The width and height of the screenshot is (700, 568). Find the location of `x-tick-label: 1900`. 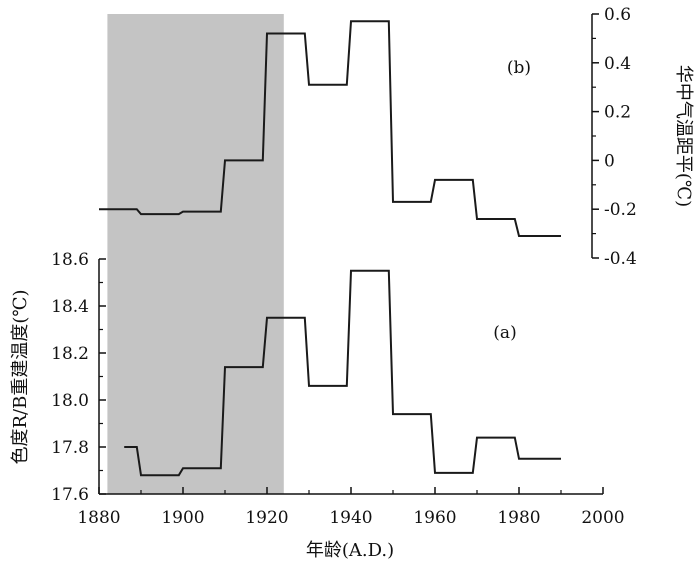

x-tick-label: 1900 is located at coordinates (182, 518).